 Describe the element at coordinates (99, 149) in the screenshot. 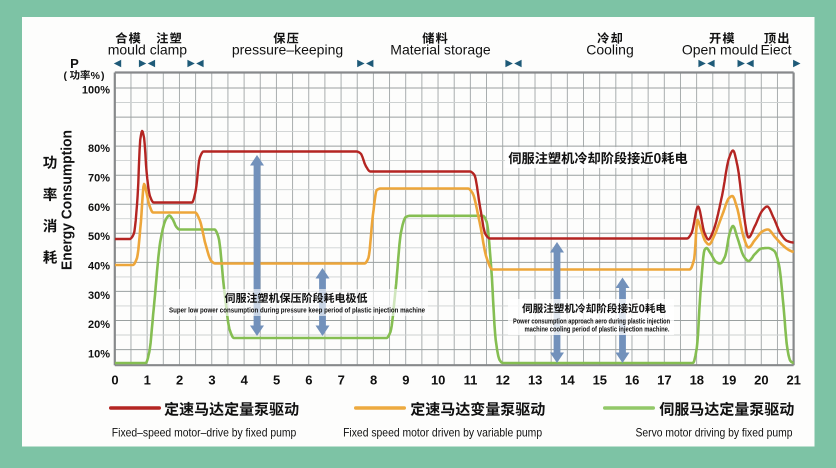

I see `svg-text: 80%` at that location.